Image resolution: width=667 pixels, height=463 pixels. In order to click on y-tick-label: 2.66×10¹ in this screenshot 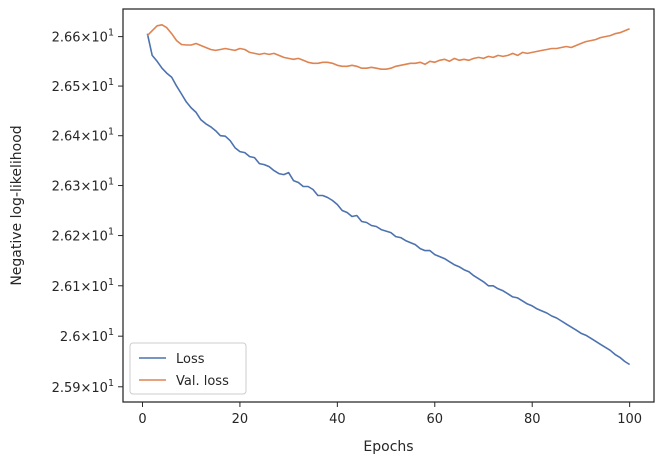, I will do `click(83, 37)`.